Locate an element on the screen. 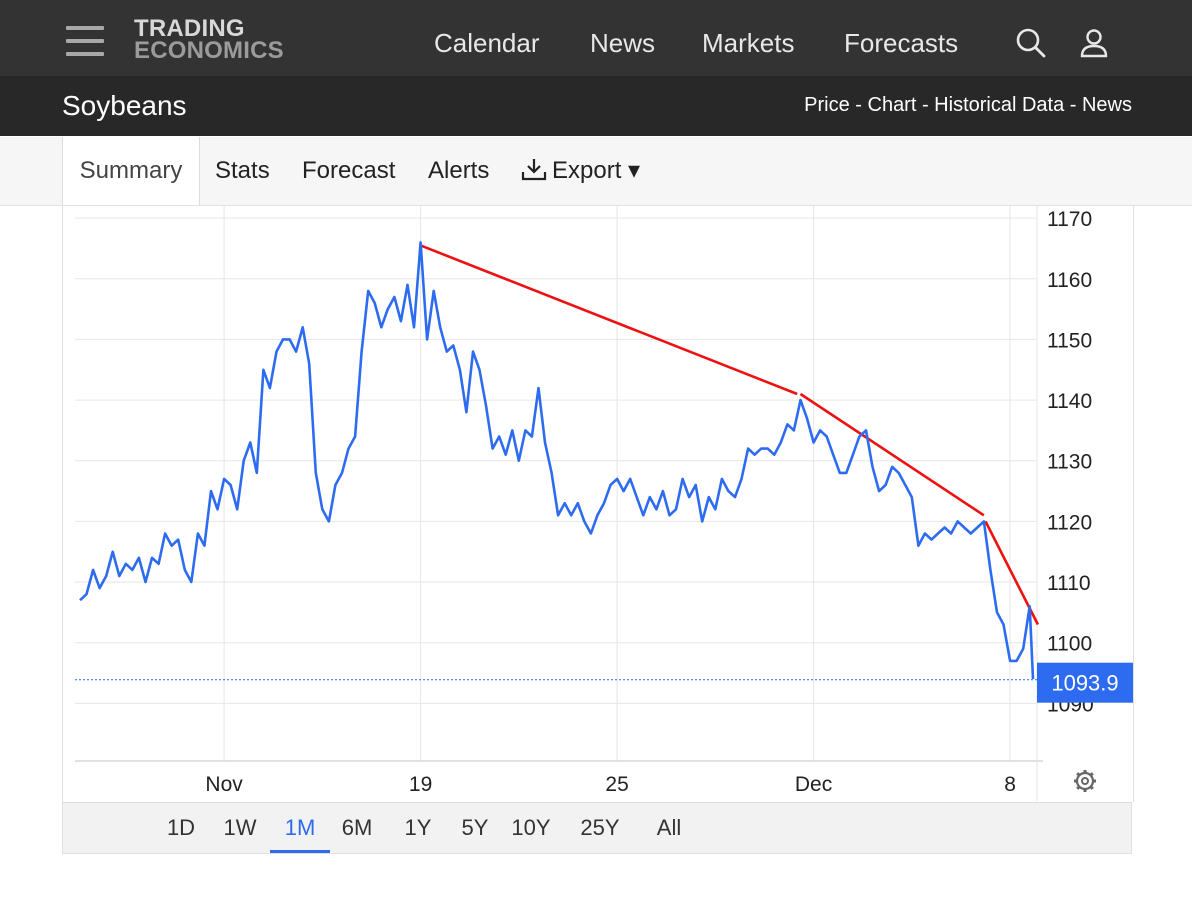 The height and width of the screenshot is (901, 1192). range-button-1w: 1W is located at coordinates (240, 827).